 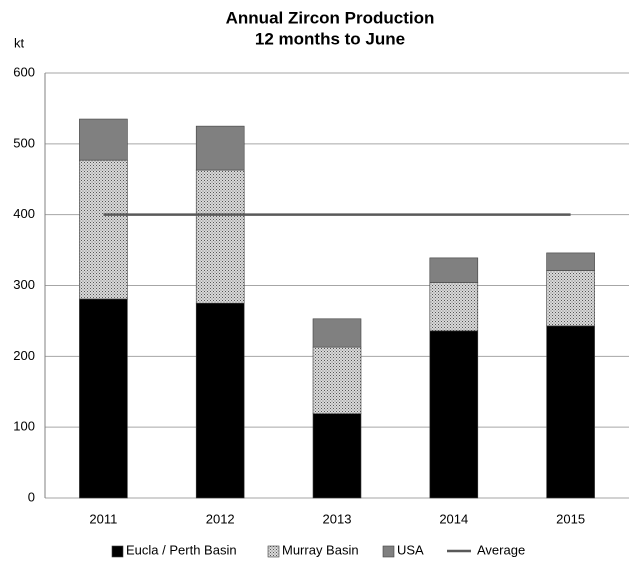 What do you see at coordinates (31, 496) in the screenshot?
I see `y-tick-label: 0` at bounding box center [31, 496].